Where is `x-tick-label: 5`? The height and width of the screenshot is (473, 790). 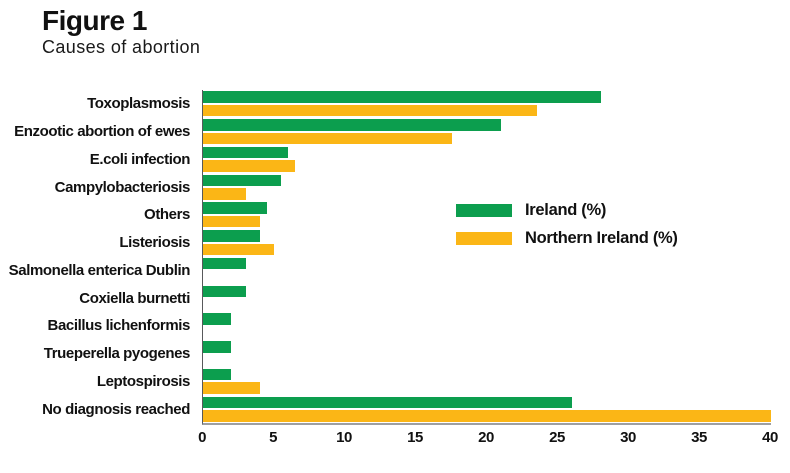 x-tick-label: 5 is located at coordinates (273, 437).